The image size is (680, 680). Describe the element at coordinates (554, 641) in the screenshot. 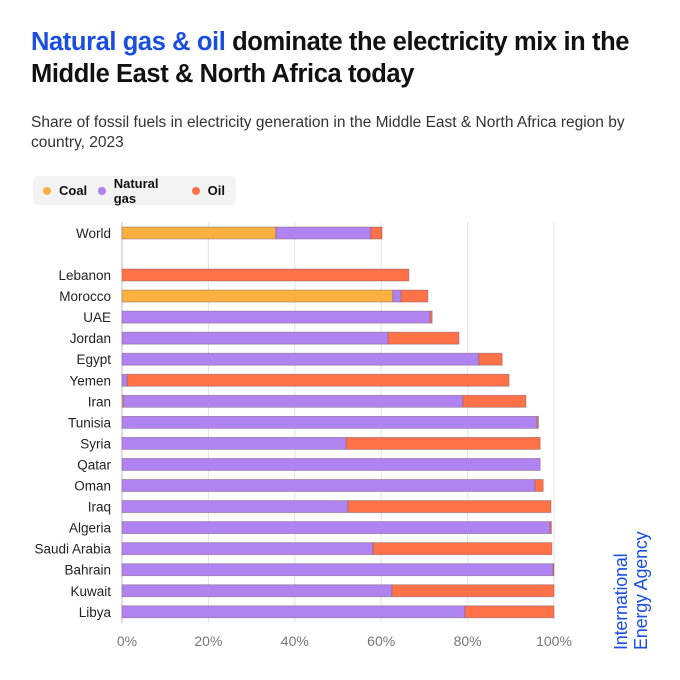

I see `x-tick-label: 100%` at that location.